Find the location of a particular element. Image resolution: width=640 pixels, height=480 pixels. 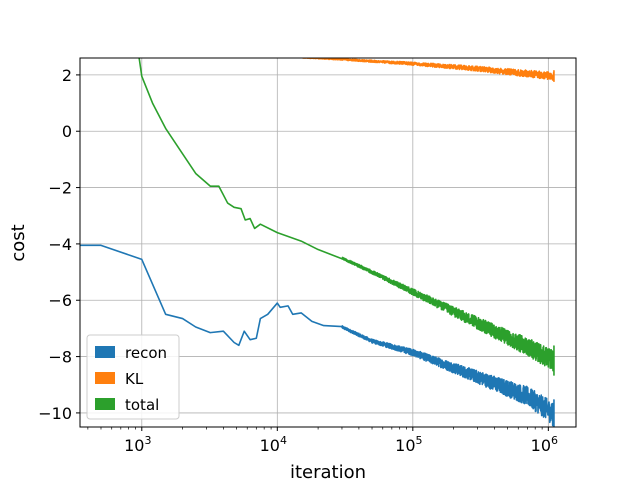

legend-swatch-total is located at coordinates (105, 404).